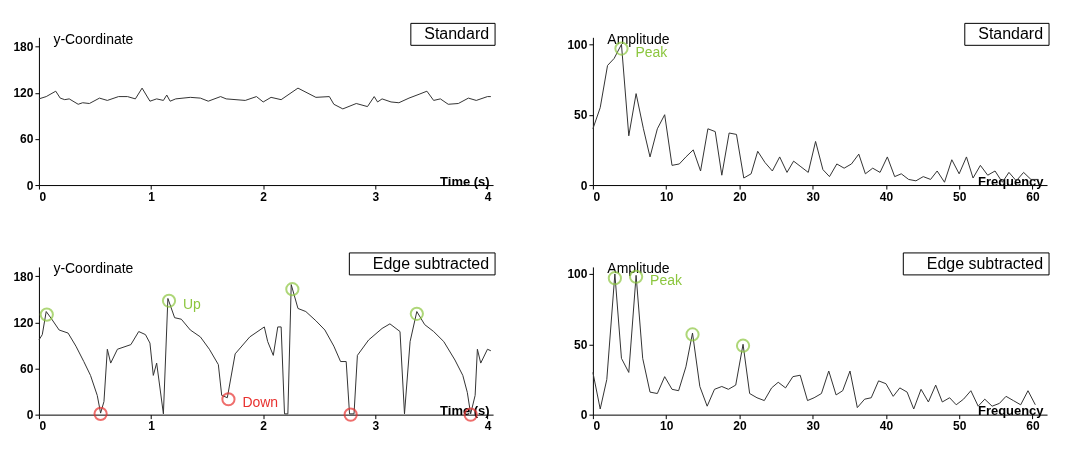  I want to click on line-series, so click(265, 98).